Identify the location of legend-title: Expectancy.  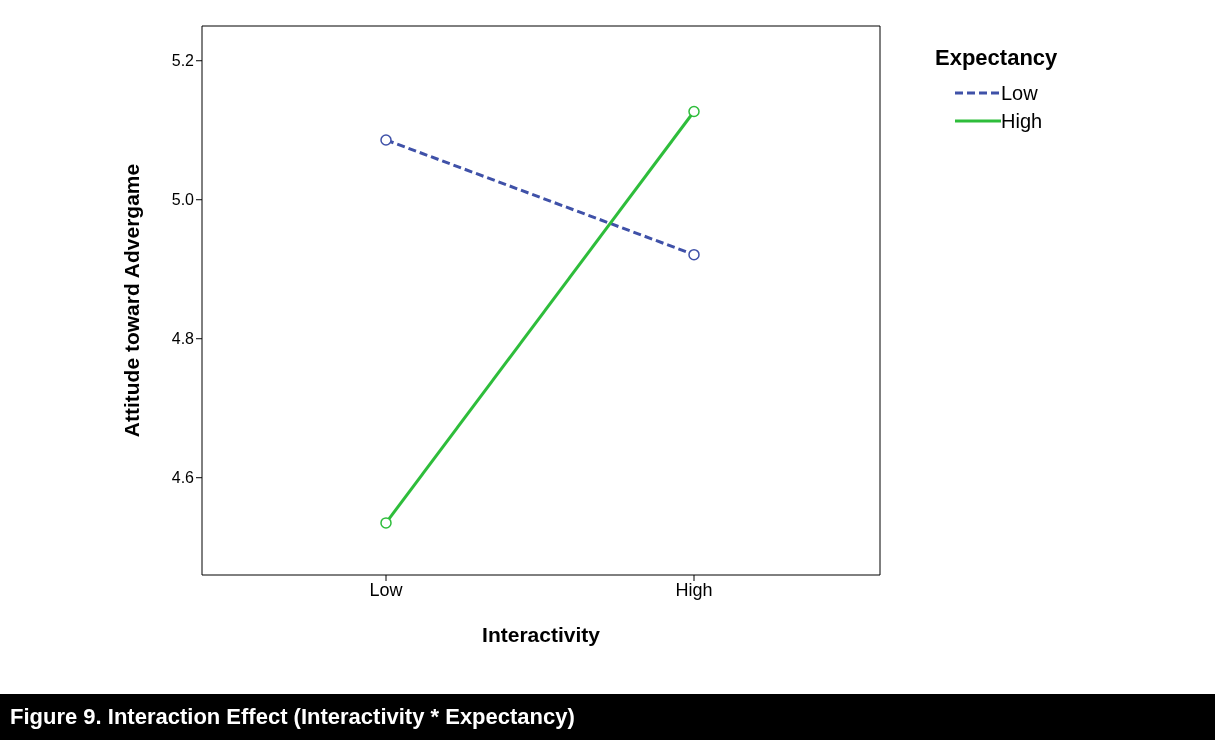
(996, 58).